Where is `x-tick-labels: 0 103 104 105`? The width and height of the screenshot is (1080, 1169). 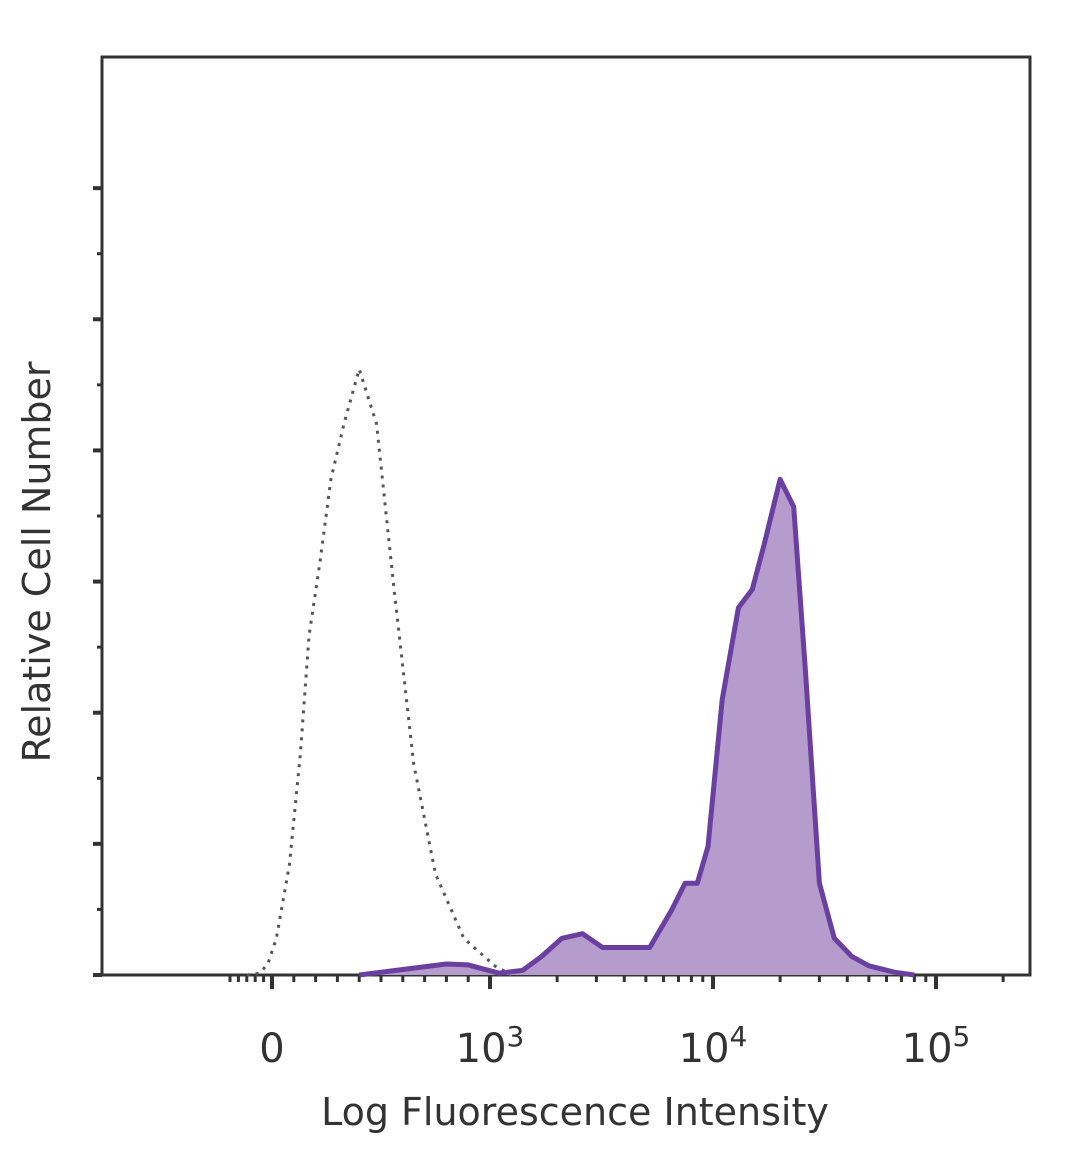 x-tick-labels: 0 103 104 105 is located at coordinates (614, 1046).